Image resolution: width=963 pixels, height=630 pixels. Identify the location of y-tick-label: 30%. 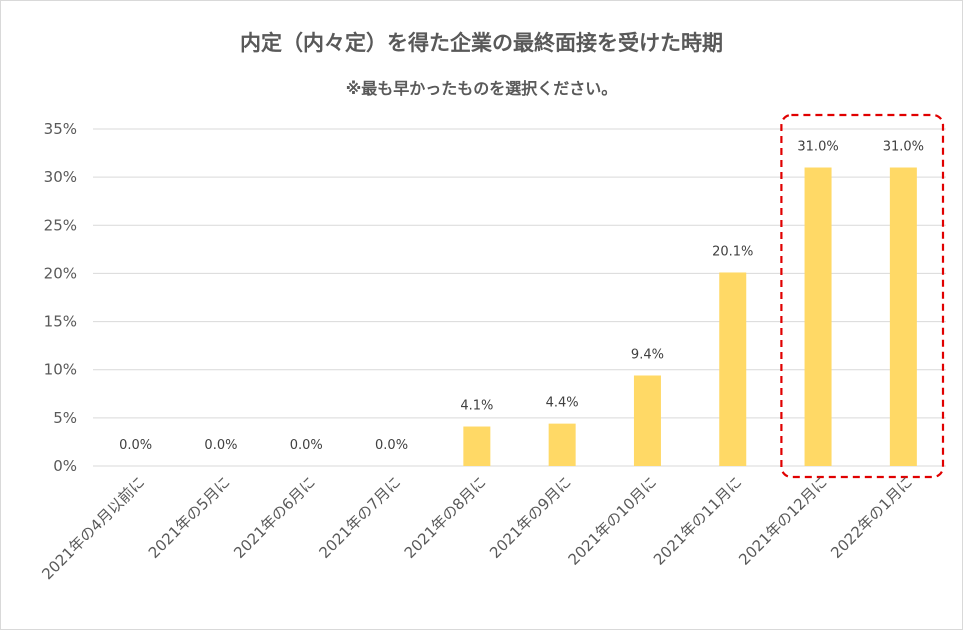
(60, 177).